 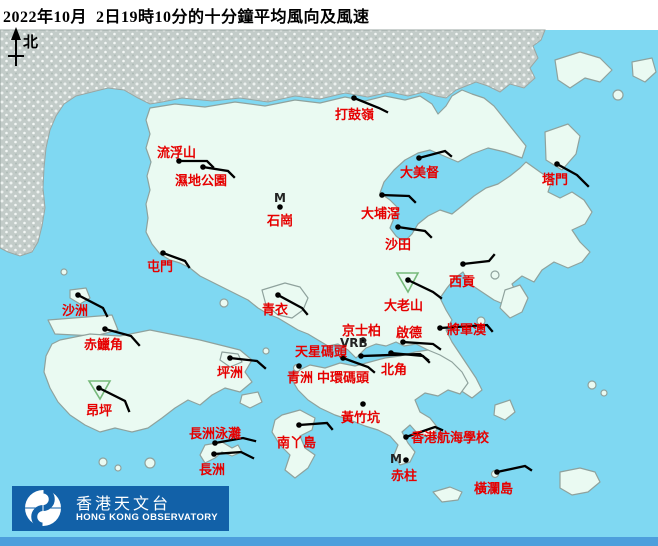 What do you see at coordinates (227, 464) in the screenshot?
I see `station-cheung-chau: 長洲` at bounding box center [227, 464].